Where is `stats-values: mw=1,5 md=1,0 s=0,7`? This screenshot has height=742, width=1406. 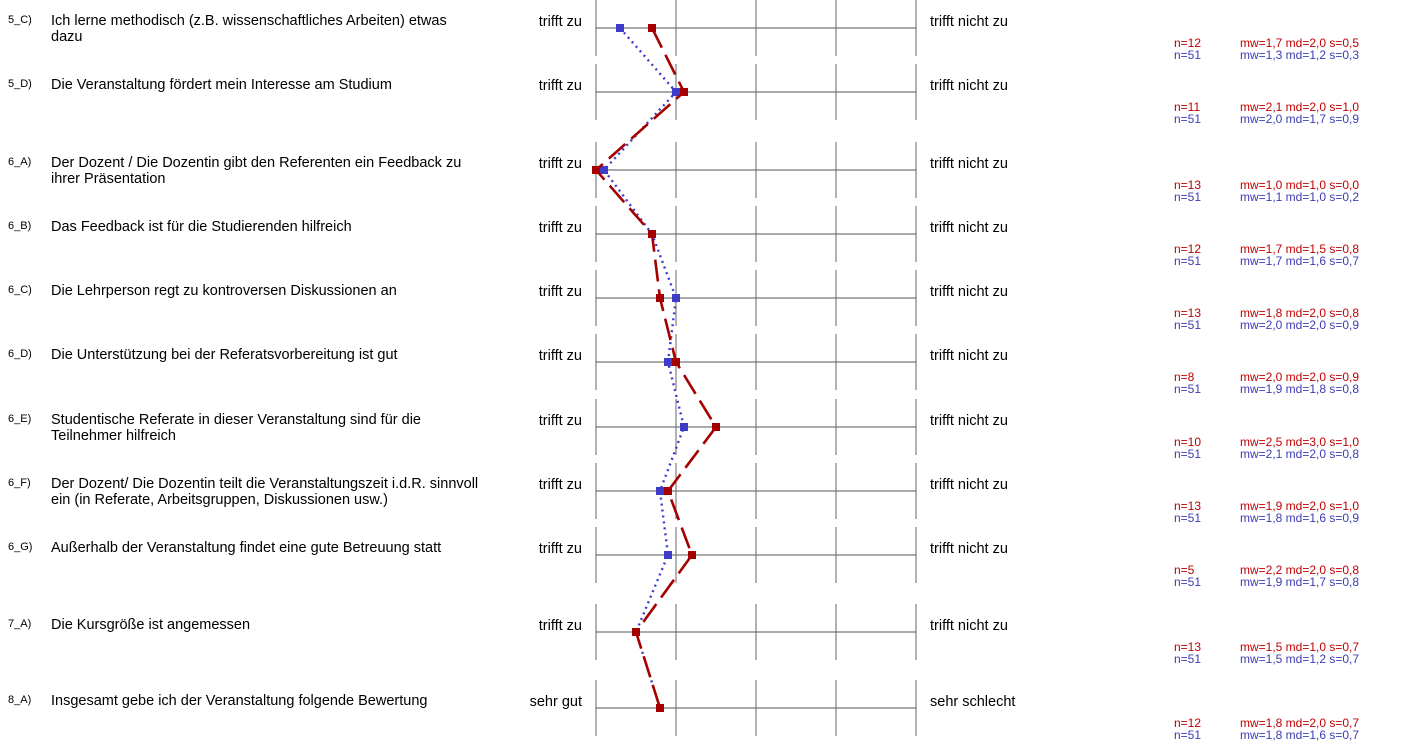
stats-values: mw=1,5 md=1,0 s=0,7 is located at coordinates (1300, 647).